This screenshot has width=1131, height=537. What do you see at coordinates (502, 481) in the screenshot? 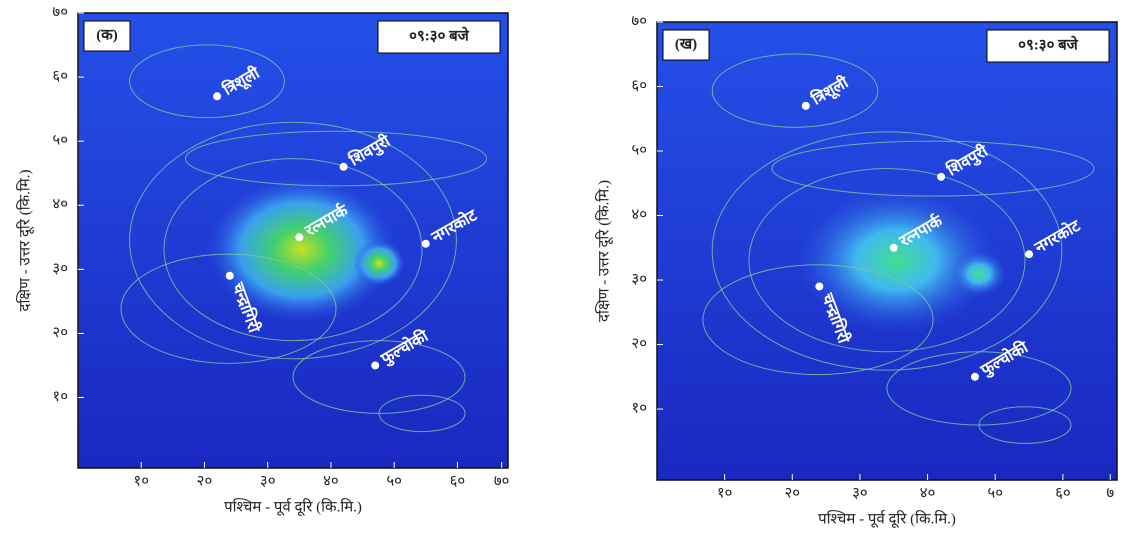
I see `x-tick-label: ७०` at bounding box center [502, 481].